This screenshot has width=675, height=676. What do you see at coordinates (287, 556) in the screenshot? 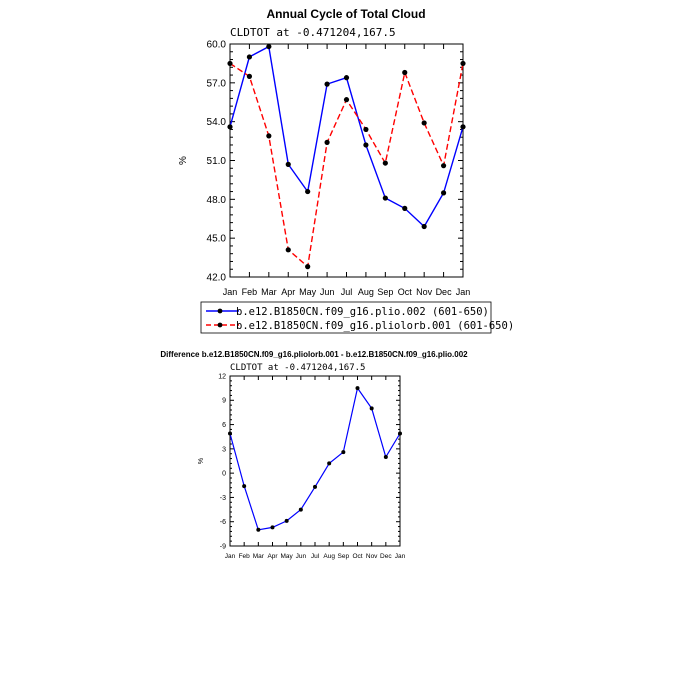
I see `chart2-xtick-label: May` at bounding box center [287, 556].